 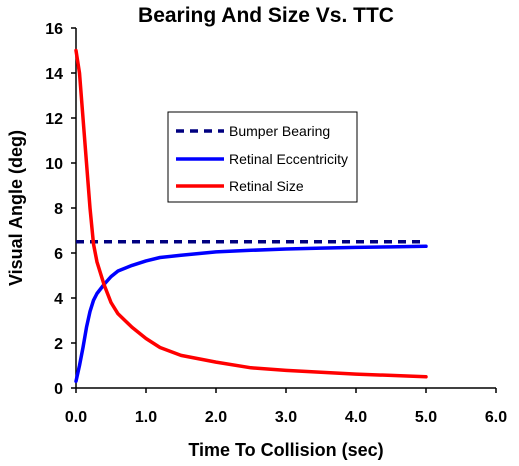 I want to click on x-tick-label: 3.0, so click(x=286, y=417).